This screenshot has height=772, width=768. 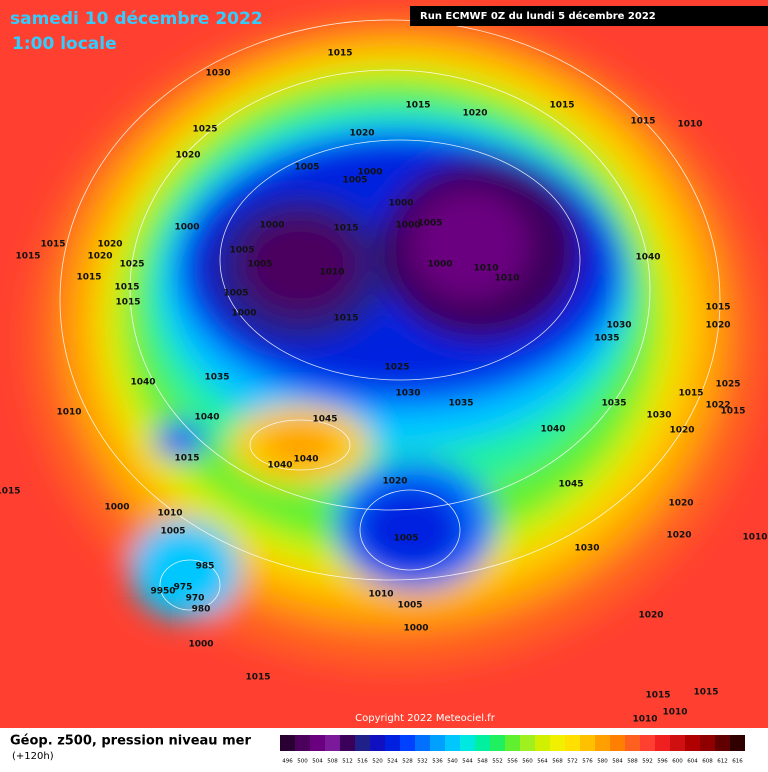 I want to click on date-title: samedi 10 décembre 2022, so click(x=136, y=19).